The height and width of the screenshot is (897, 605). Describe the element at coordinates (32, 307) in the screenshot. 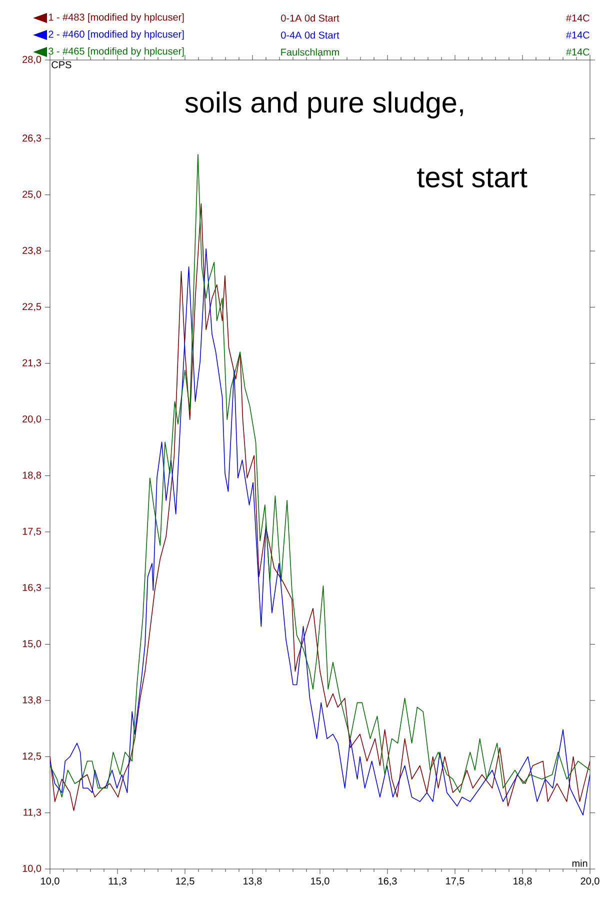

I see `y-tick-label: 22,5` at that location.